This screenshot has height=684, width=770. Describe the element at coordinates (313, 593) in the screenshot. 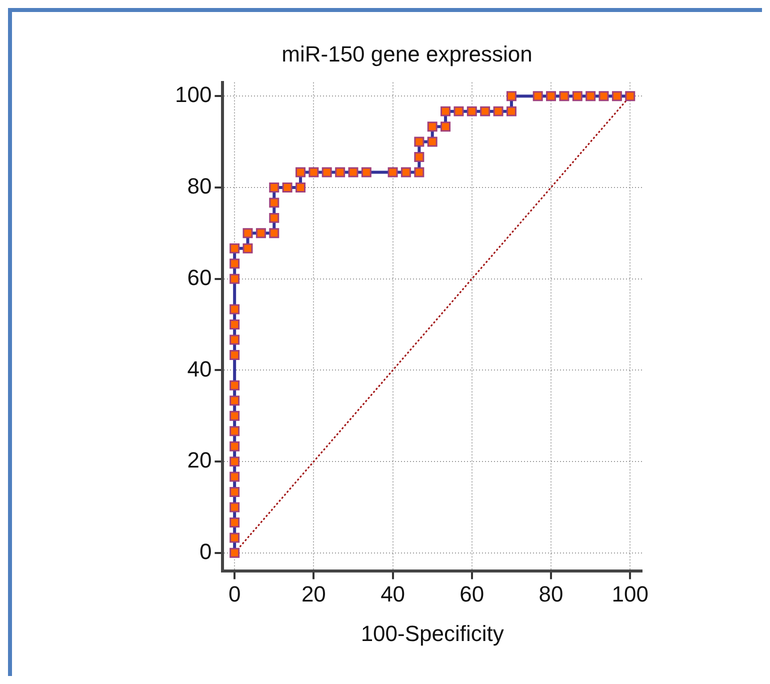

I see `x-tick-label: 20` at that location.